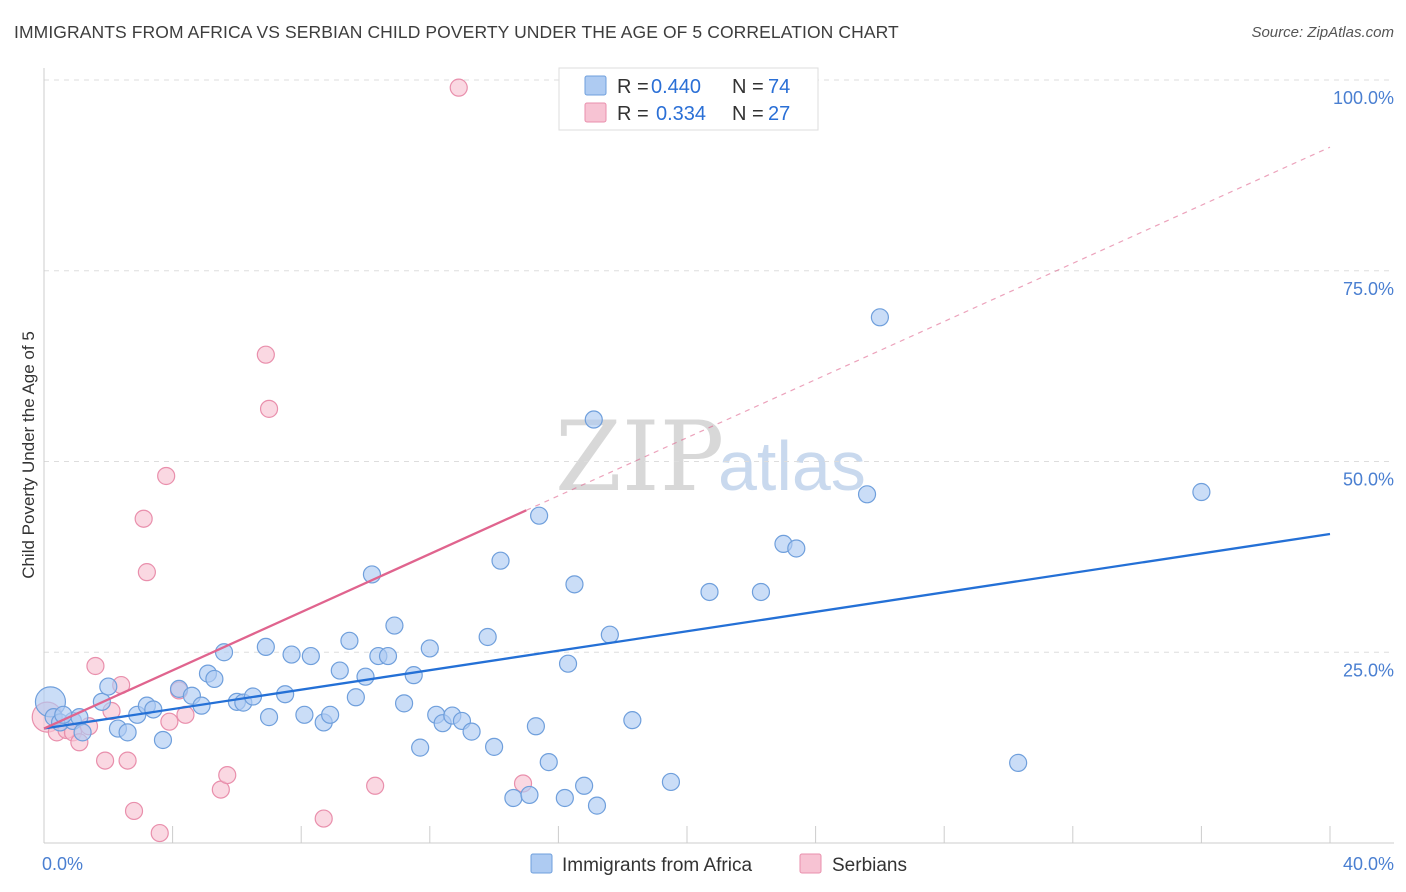  What do you see at coordinates (595, 112) in the screenshot?
I see `legend-swatch-pink` at bounding box center [595, 112].